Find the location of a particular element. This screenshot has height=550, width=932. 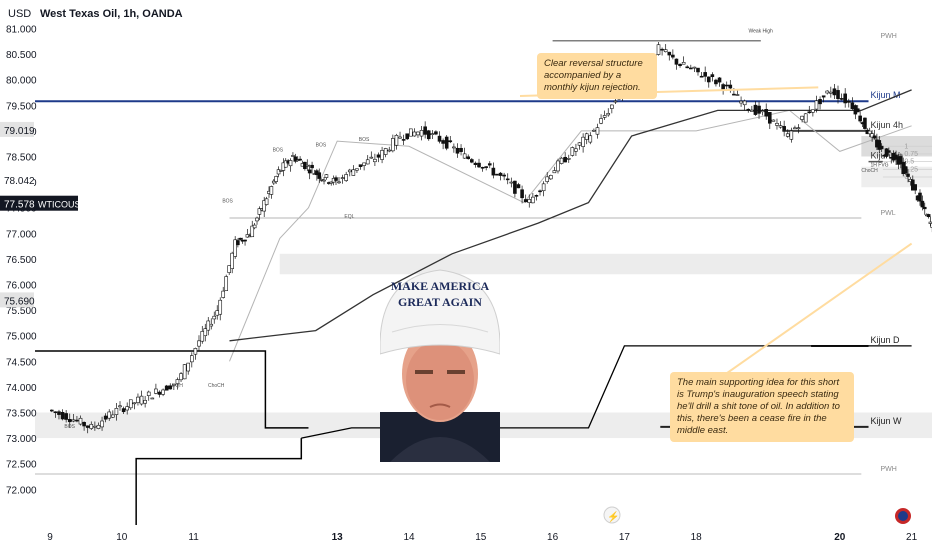

y-tick-label: 81.000 is located at coordinates (21, 30).